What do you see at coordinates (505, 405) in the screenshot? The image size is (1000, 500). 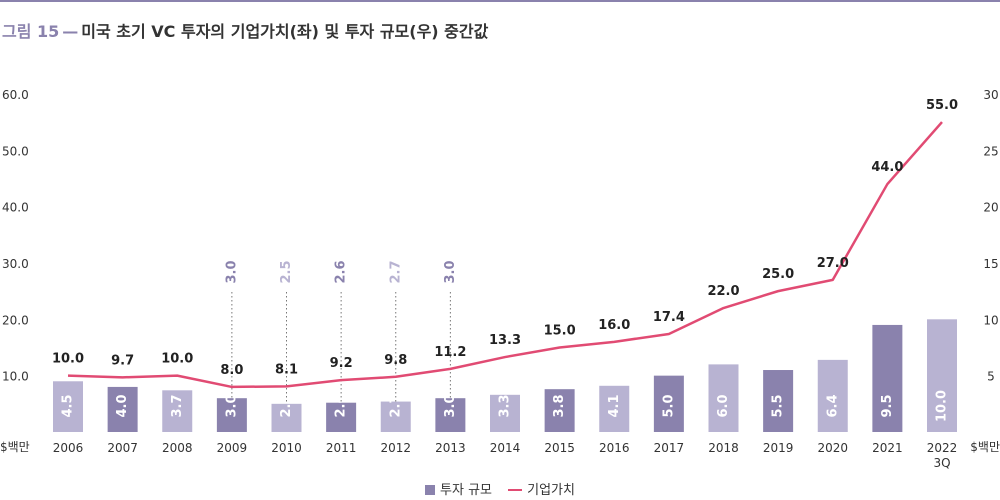 I see `bar-value-label: 3.3` at bounding box center [505, 405].